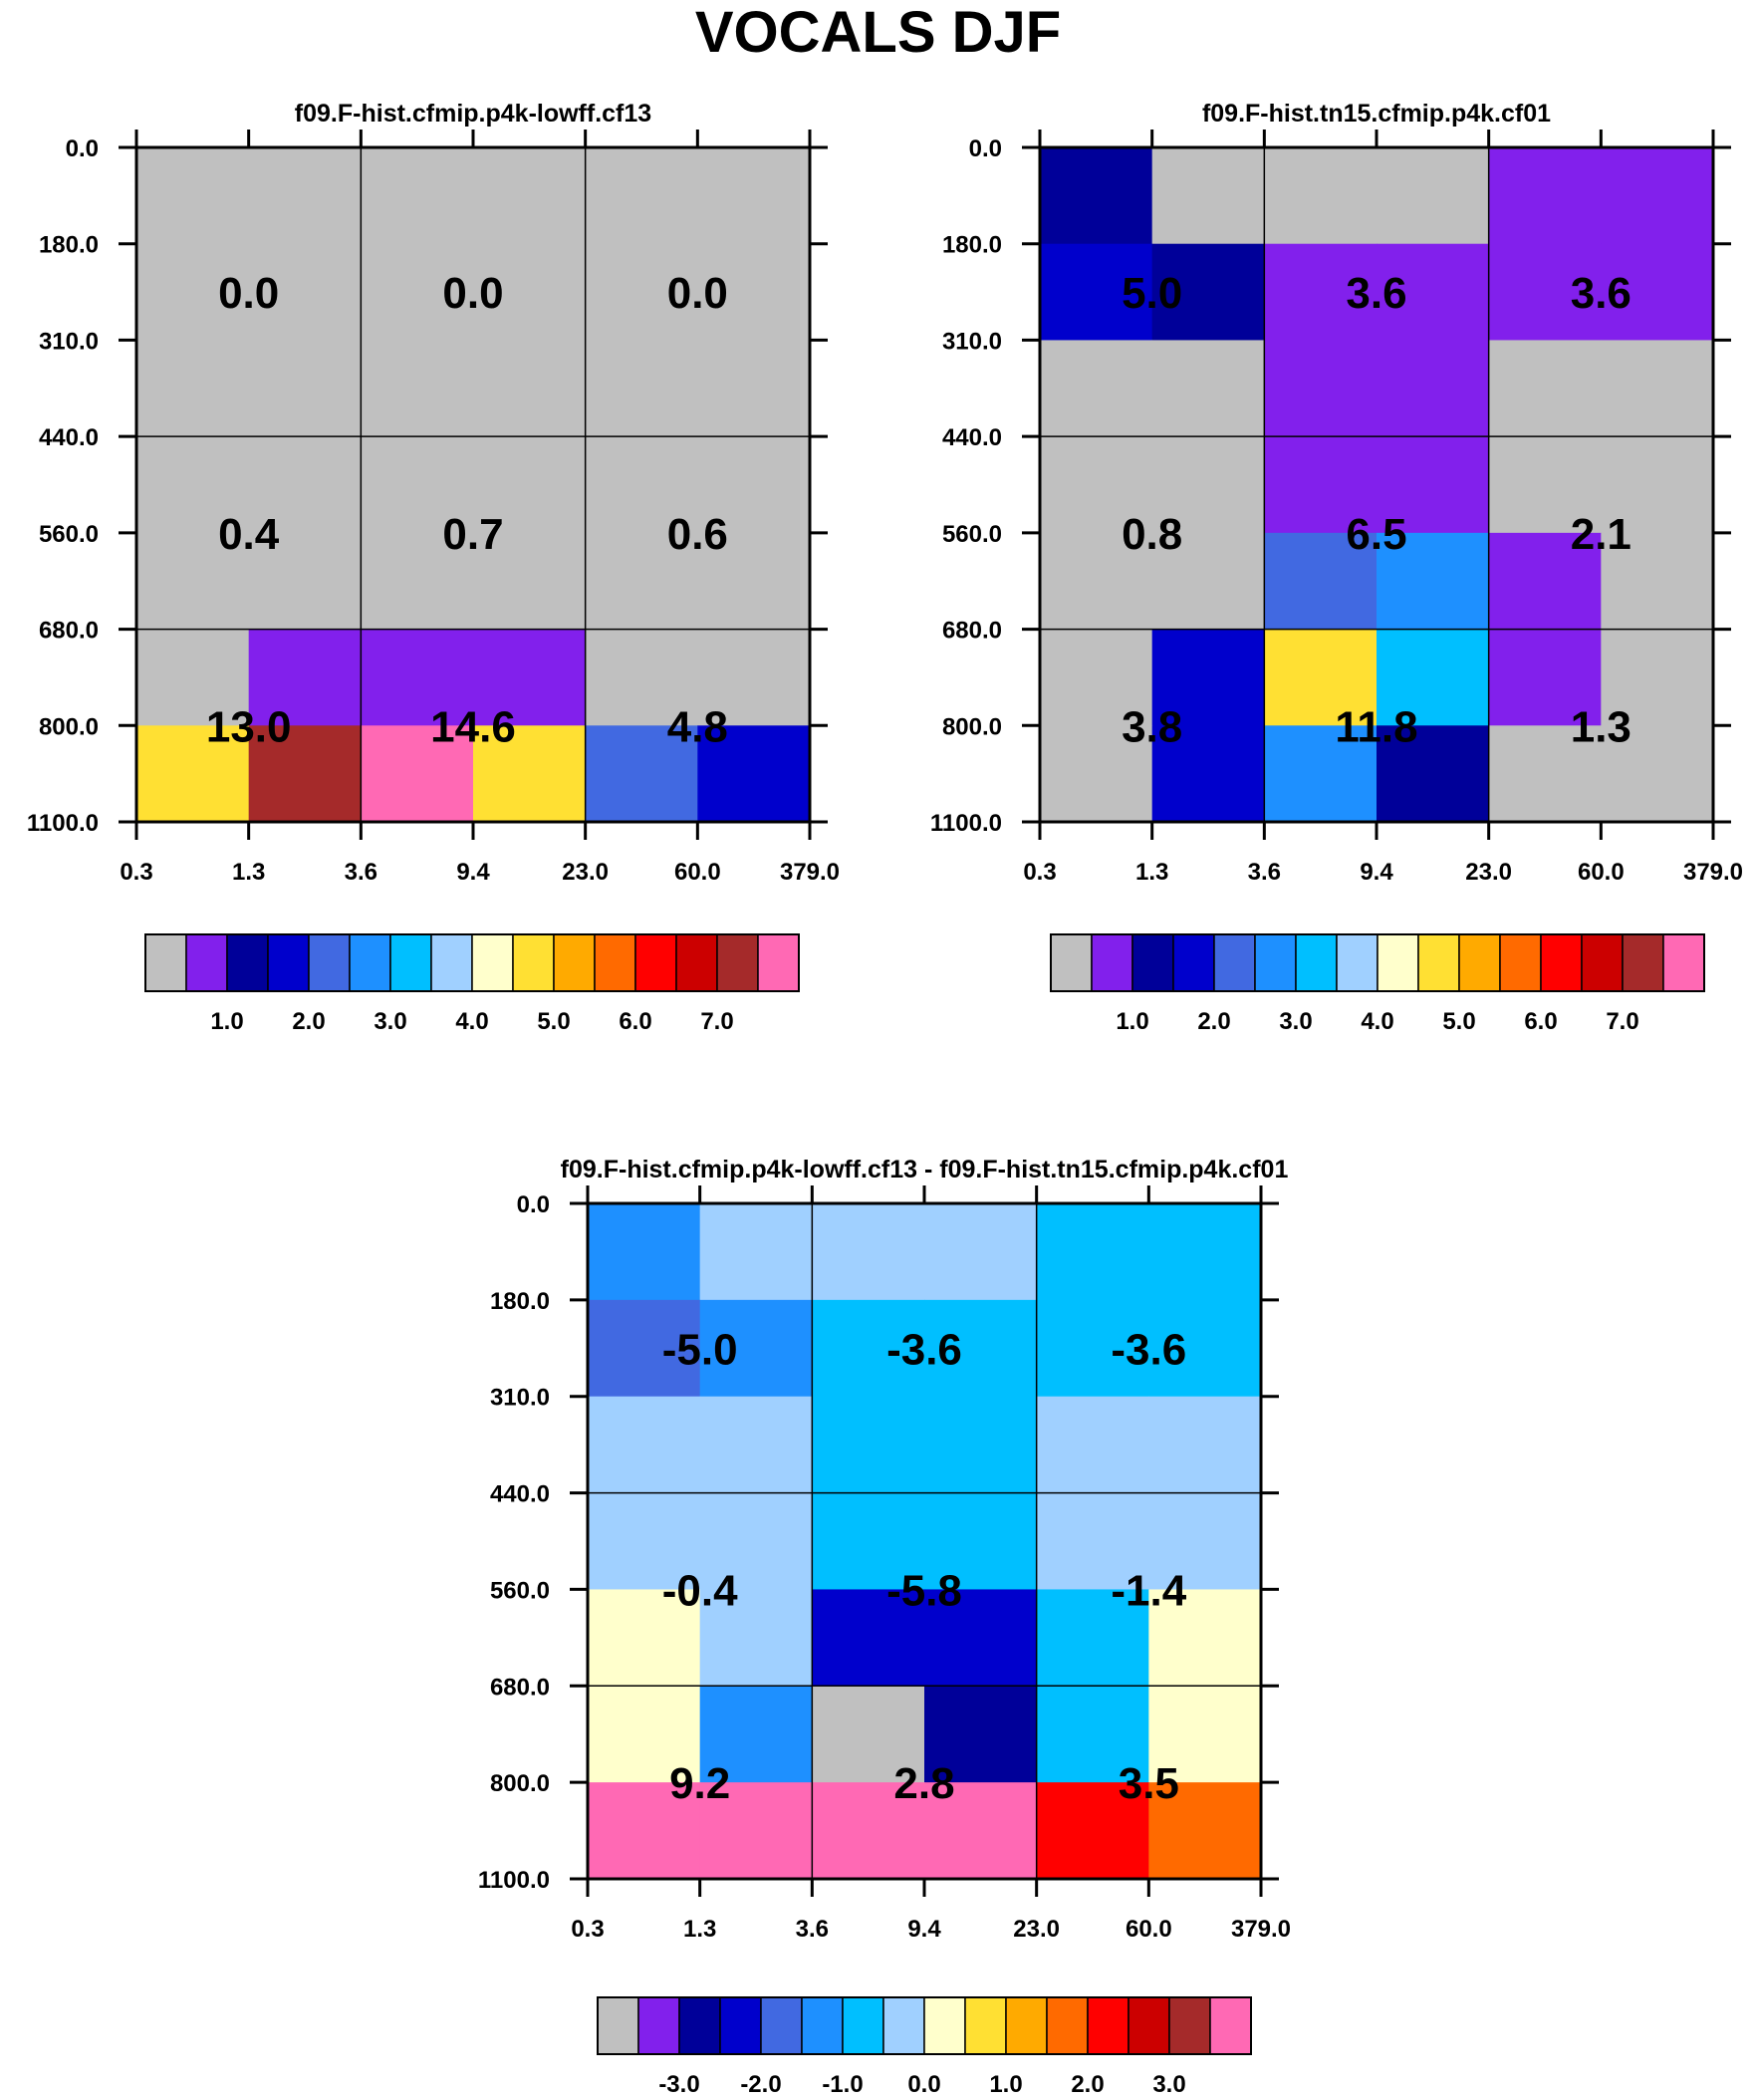 The image size is (1756, 2100). Describe the element at coordinates (635, 1021) in the screenshot. I see `colorbar-label: 6.0` at that location.